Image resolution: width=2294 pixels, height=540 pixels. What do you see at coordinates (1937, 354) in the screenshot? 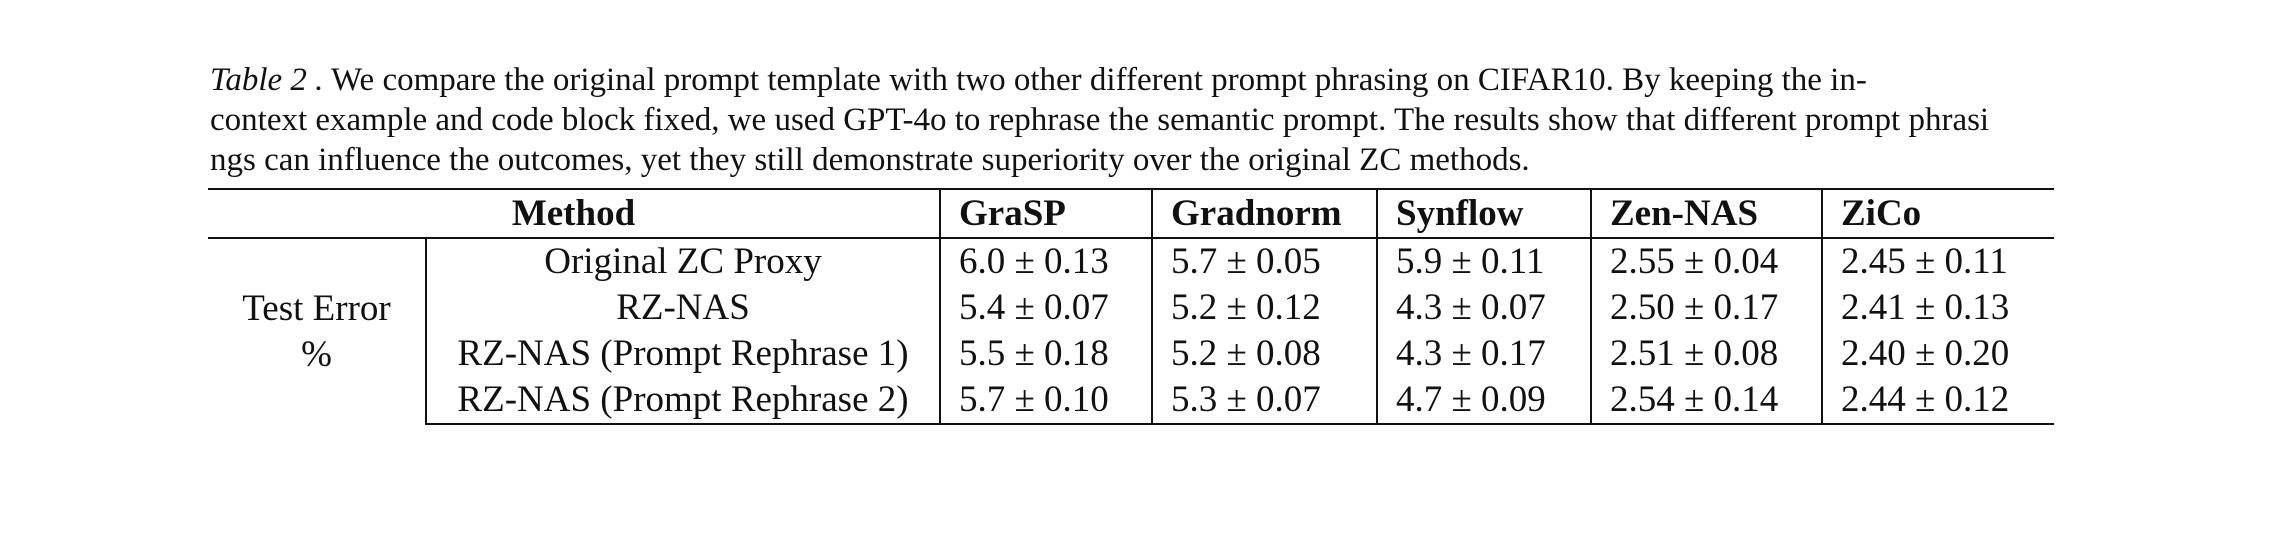
I see `value-cell: 2.40 ± 0.20` at bounding box center [1937, 354].